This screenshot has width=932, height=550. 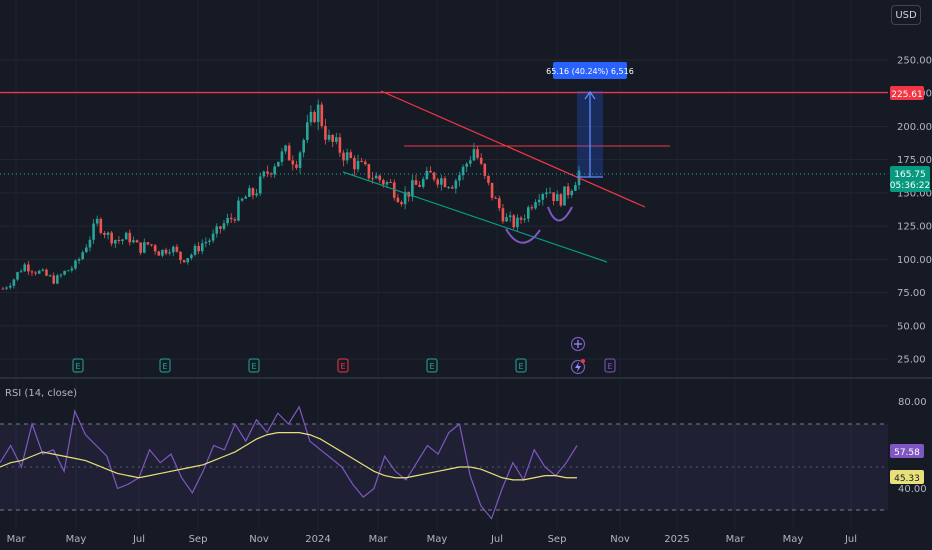 What do you see at coordinates (521, 365) in the screenshot?
I see `earnings-marker-6: E` at bounding box center [521, 365].